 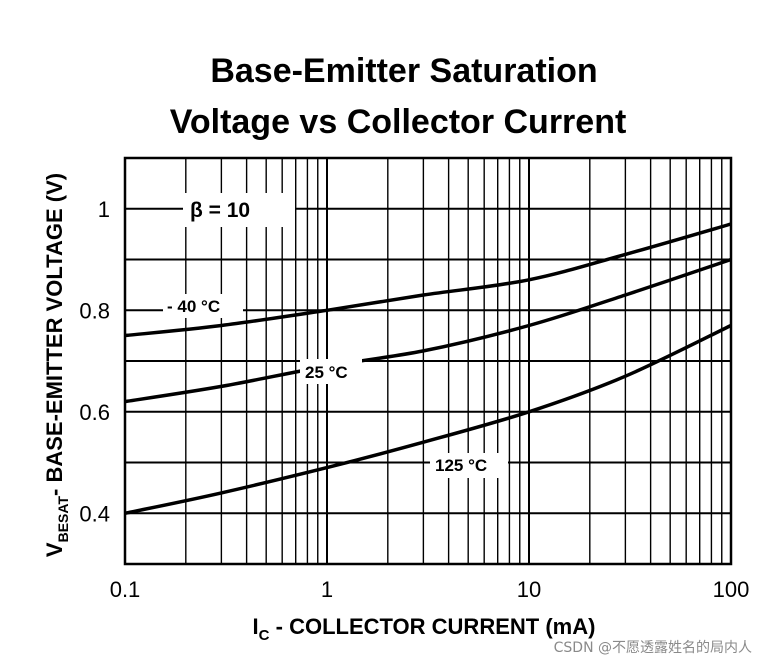 What do you see at coordinates (94, 412) in the screenshot?
I see `y-tick-label: 0.6` at bounding box center [94, 412].